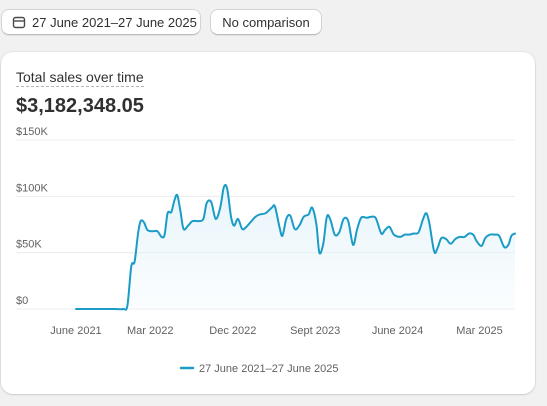 This screenshot has height=406, width=547. Describe the element at coordinates (114, 22) in the screenshot. I see `date-range-label: 27 June 2021–27 June 2025` at that location.